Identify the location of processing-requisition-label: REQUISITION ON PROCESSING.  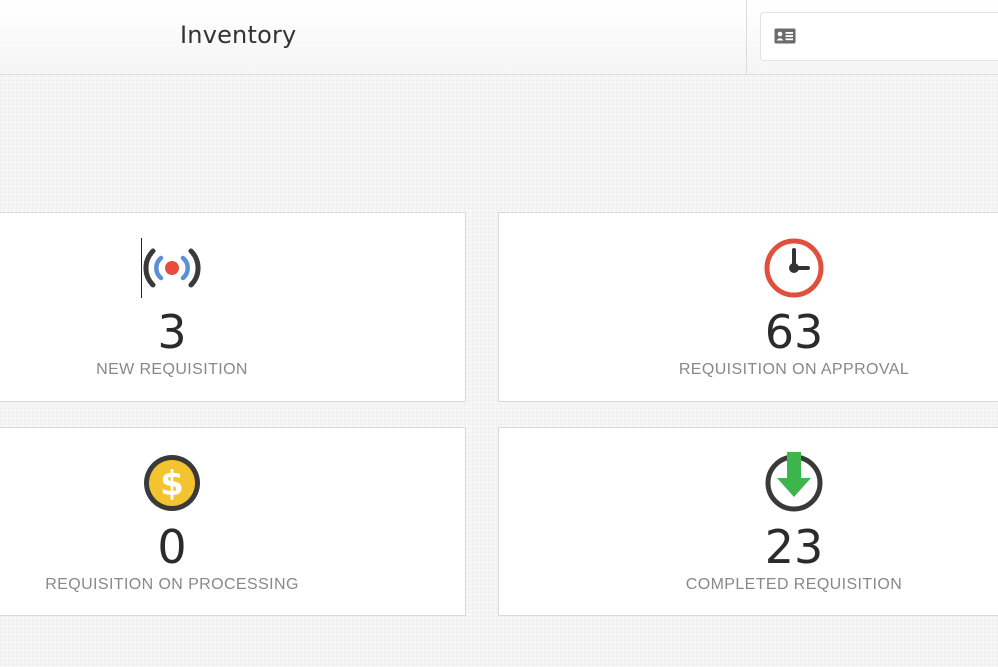
(172, 584).